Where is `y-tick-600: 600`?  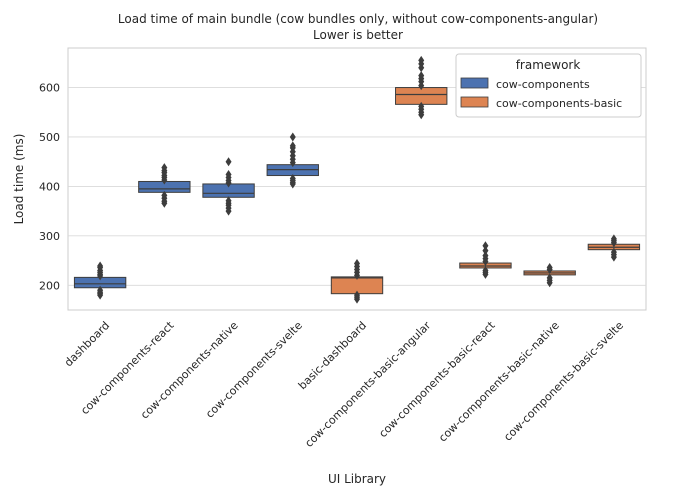
y-tick-600: 600 is located at coordinates (49, 88).